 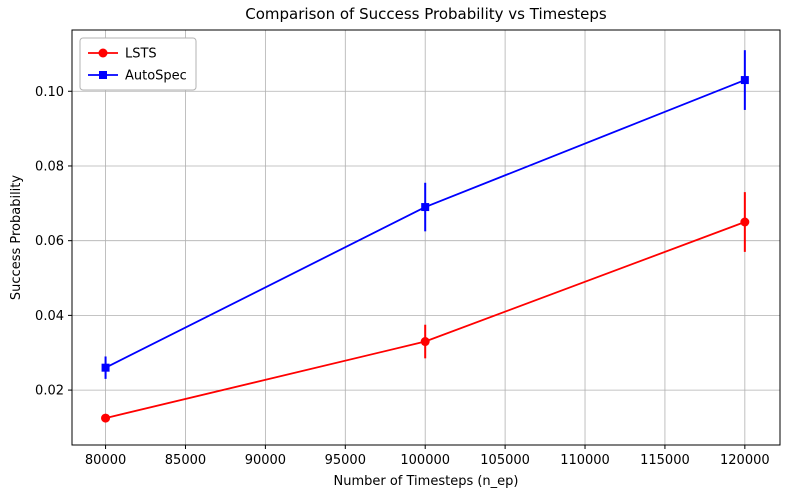 What do you see at coordinates (745, 460) in the screenshot?
I see `x-tick-label: 120000` at bounding box center [745, 460].